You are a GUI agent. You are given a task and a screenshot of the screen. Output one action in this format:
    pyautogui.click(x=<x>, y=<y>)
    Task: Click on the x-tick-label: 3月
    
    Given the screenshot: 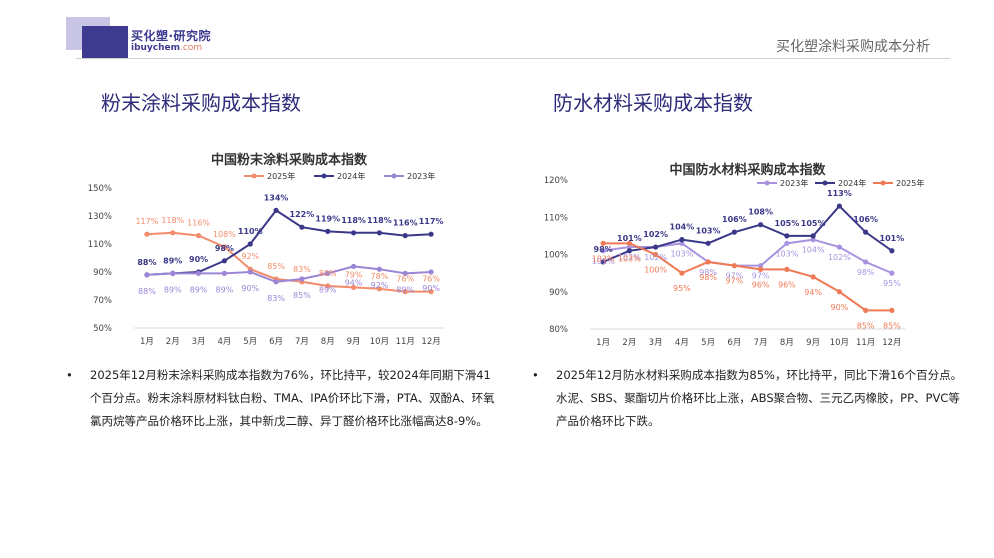 What is the action you would take?
    pyautogui.click(x=199, y=342)
    